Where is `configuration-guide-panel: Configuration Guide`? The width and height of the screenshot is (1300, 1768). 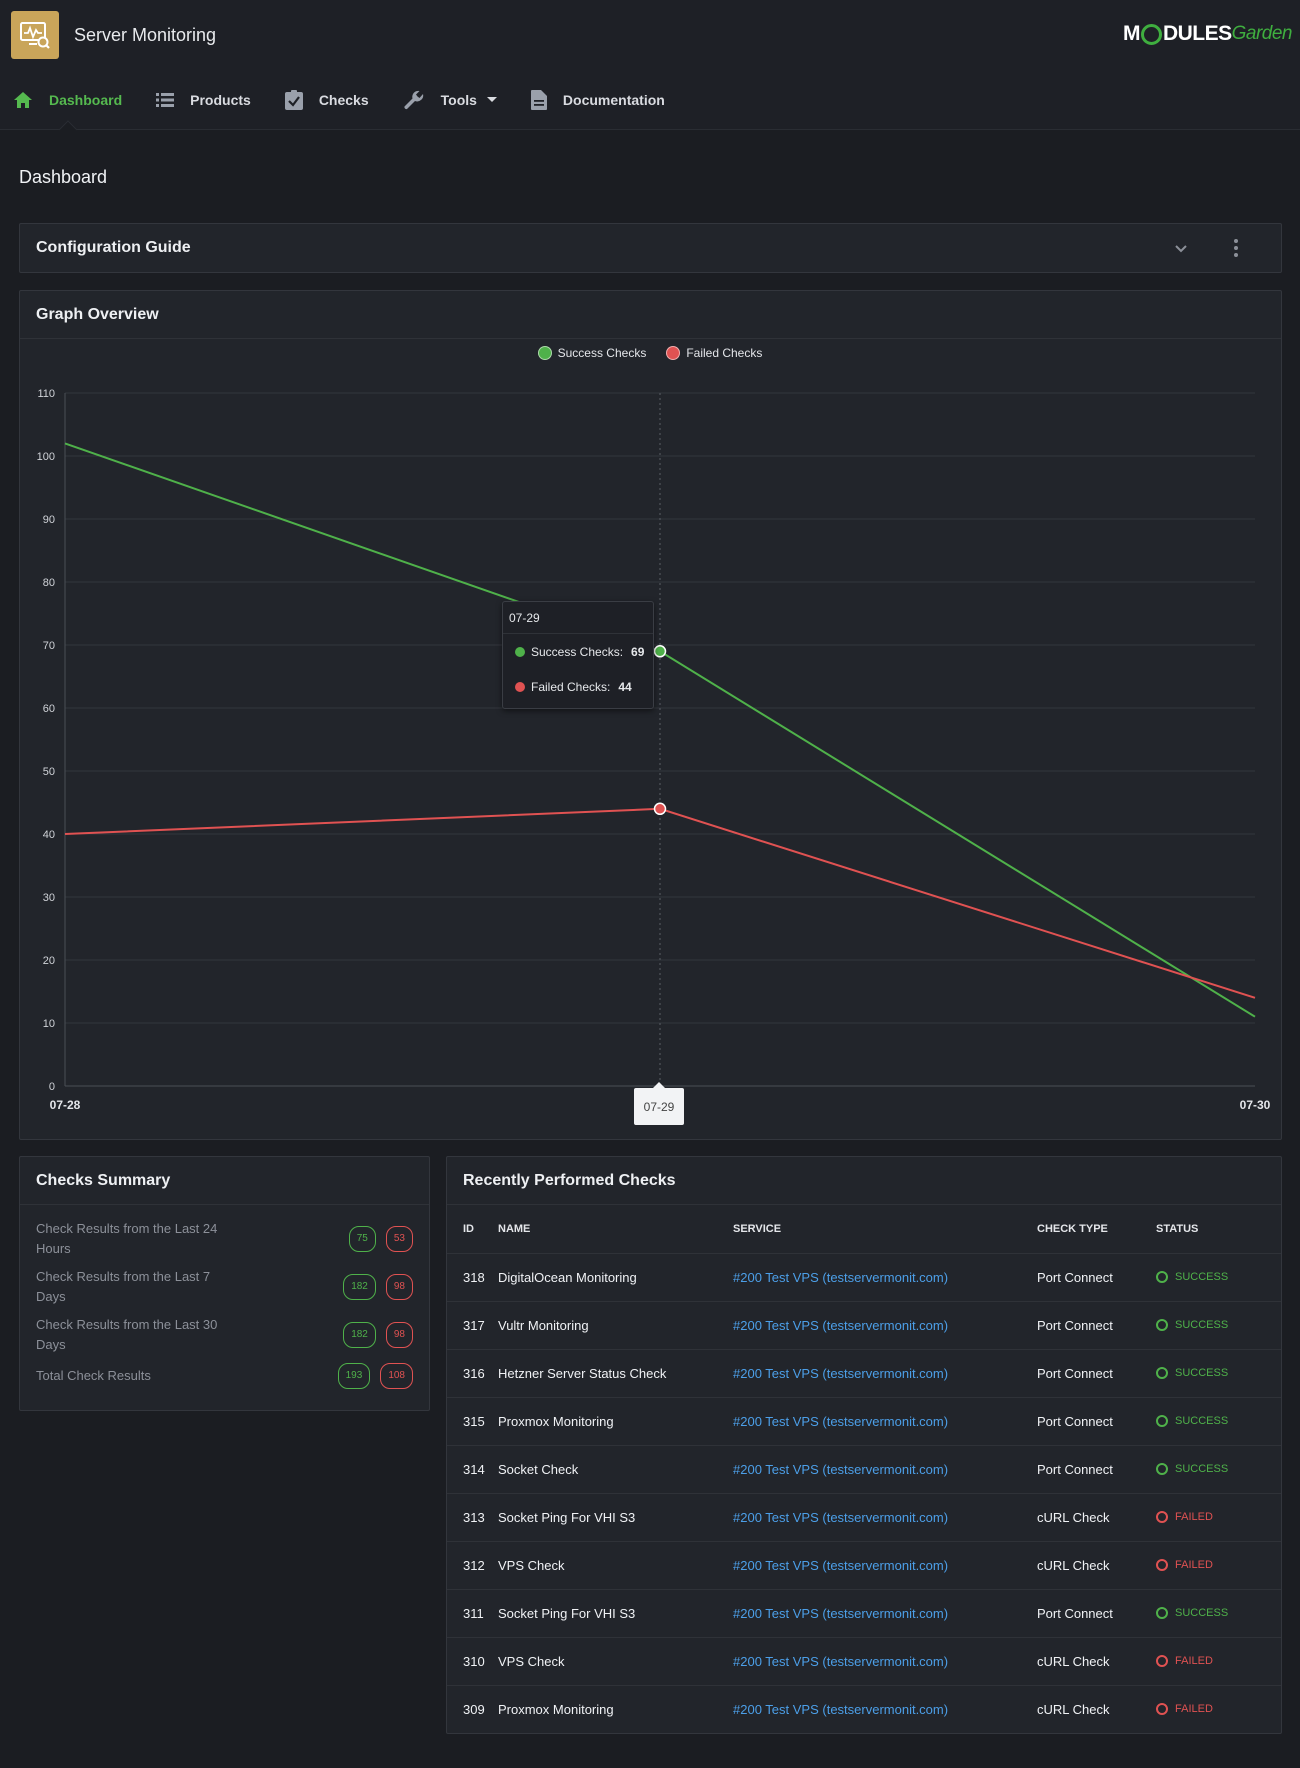 configuration-guide-panel: Configuration Guide is located at coordinates (650, 248).